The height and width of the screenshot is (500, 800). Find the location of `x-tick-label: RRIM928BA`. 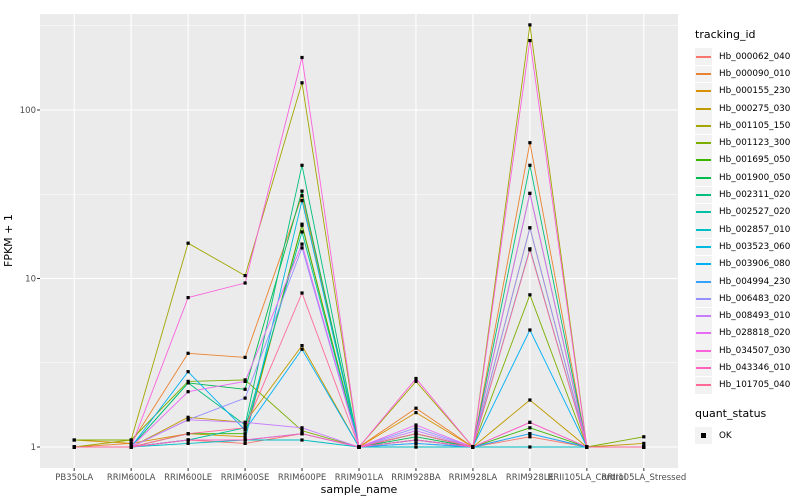

x-tick-label: RRIM928BA is located at coordinates (416, 478).